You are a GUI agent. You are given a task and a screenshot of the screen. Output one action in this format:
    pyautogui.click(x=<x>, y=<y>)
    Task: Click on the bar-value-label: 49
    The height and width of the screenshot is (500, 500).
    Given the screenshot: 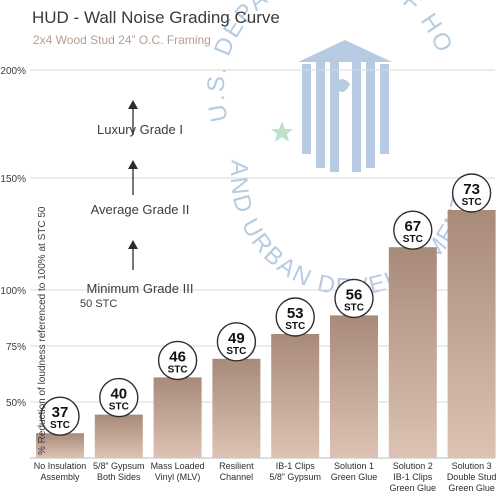 What is the action you would take?
    pyautogui.click(x=236, y=338)
    